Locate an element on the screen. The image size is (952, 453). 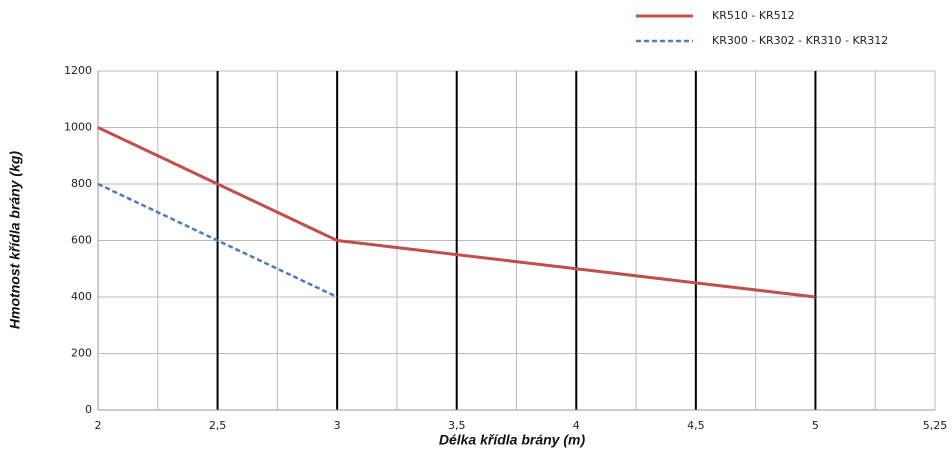
y-tick-label: 0 is located at coordinates (88, 409).